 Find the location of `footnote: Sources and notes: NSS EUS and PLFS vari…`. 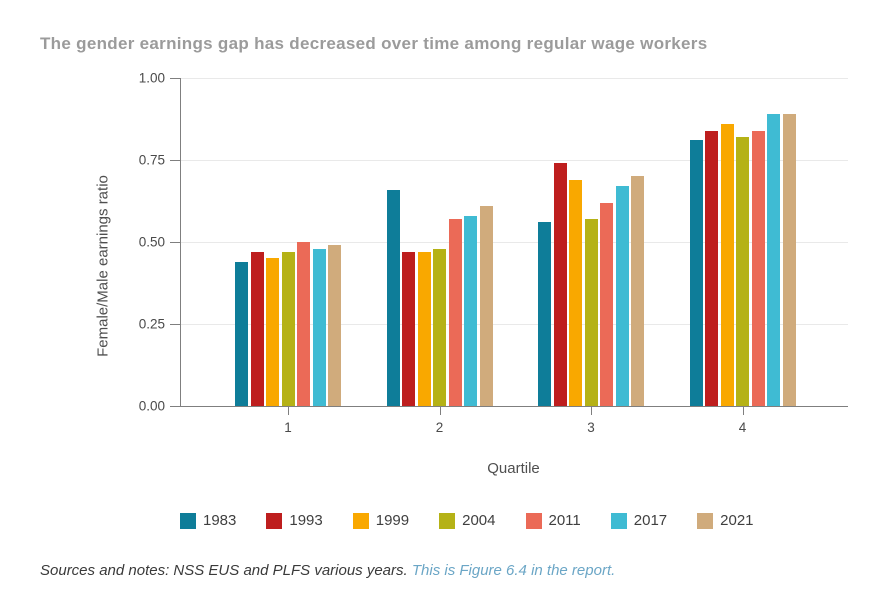

footnote: Sources and notes: NSS EUS and PLFS vari… is located at coordinates (327, 570).